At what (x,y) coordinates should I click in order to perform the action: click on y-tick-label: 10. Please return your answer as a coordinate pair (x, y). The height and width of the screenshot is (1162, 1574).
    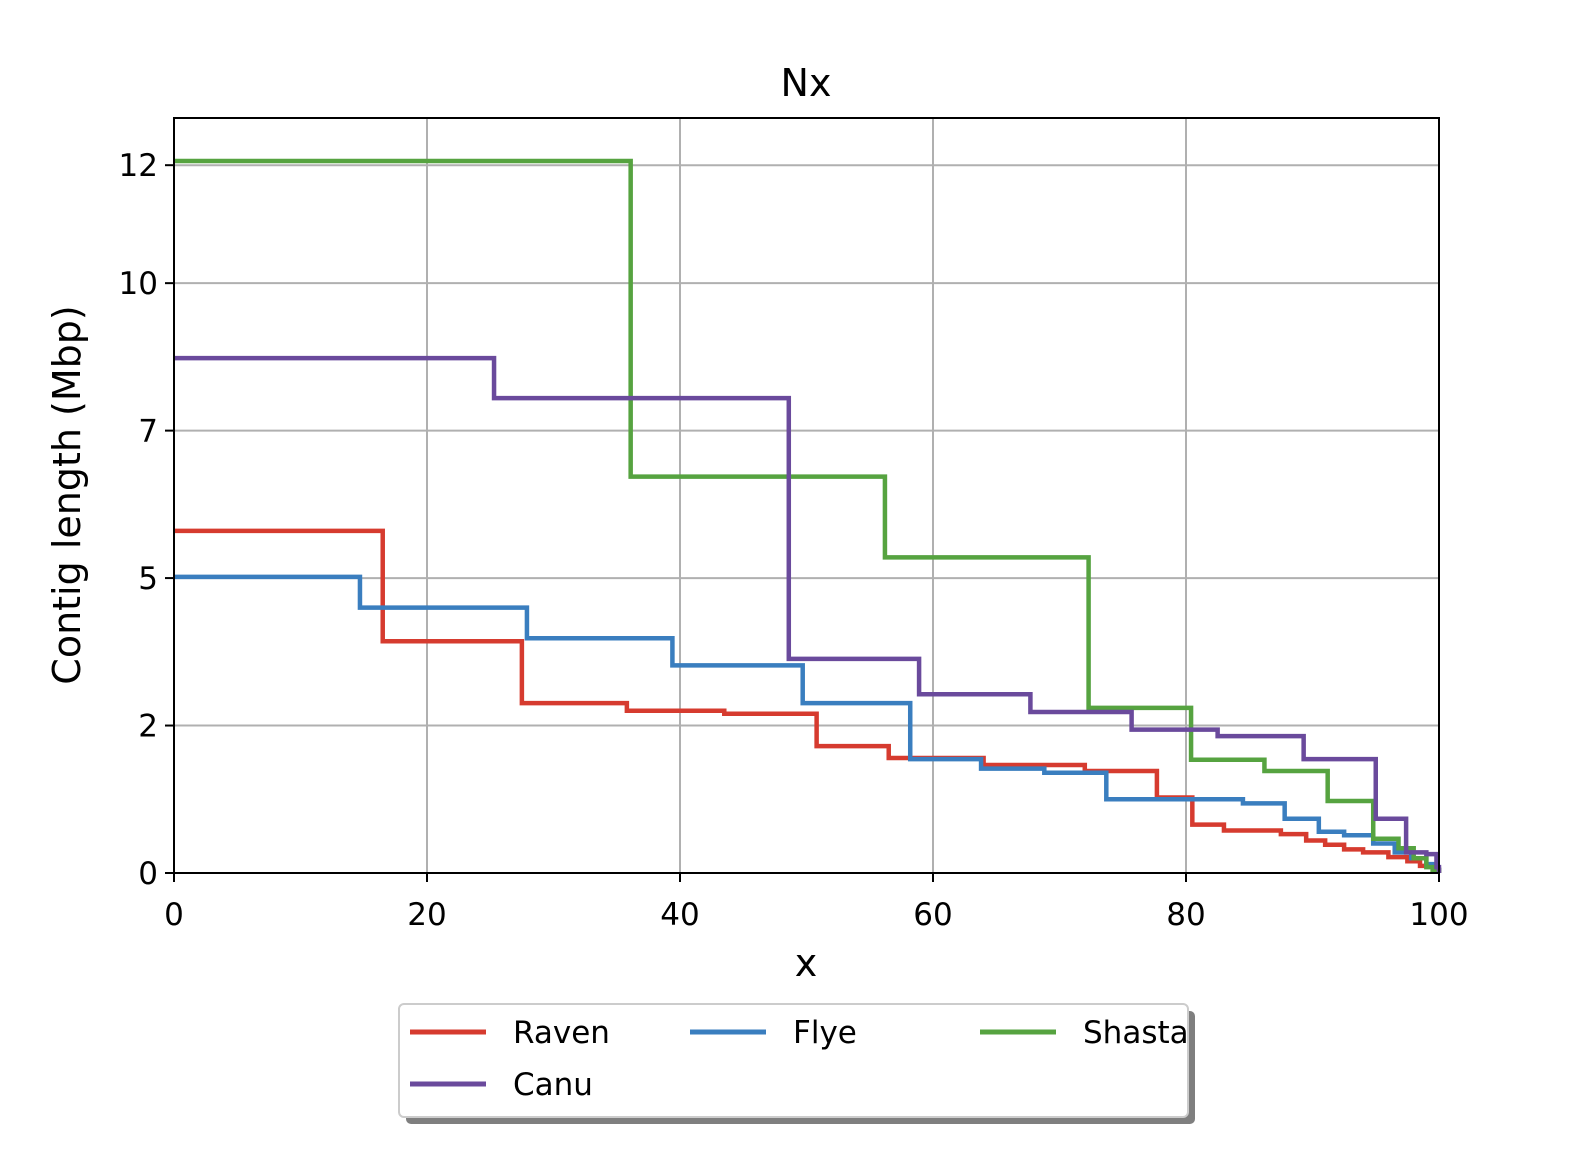
    Looking at the image, I should click on (138, 284).